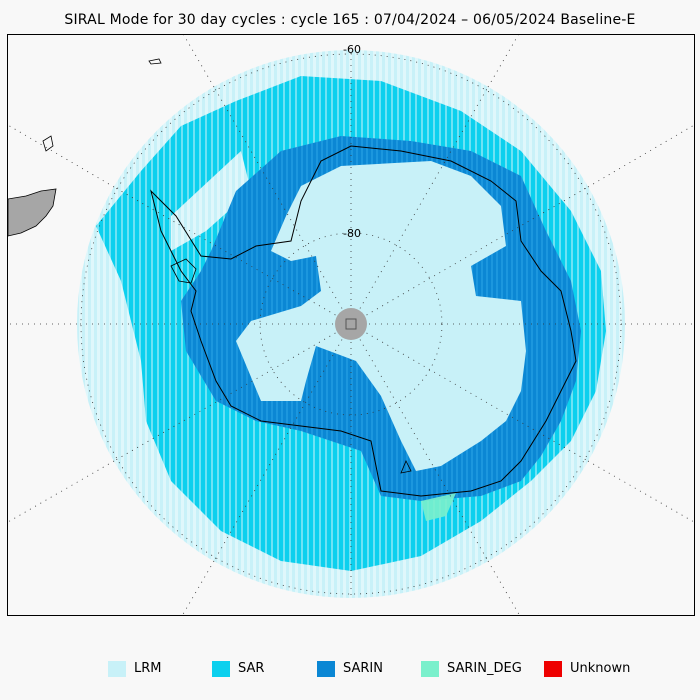 This screenshot has height=700, width=700. What do you see at coordinates (484, 668) in the screenshot?
I see `legend-label-sarin-deg: SARIN_DEG` at bounding box center [484, 668].